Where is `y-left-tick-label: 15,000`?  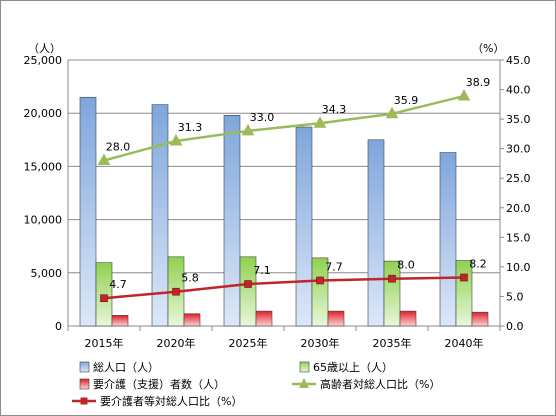 y-left-tick-label: 15,000 is located at coordinates (43, 166).